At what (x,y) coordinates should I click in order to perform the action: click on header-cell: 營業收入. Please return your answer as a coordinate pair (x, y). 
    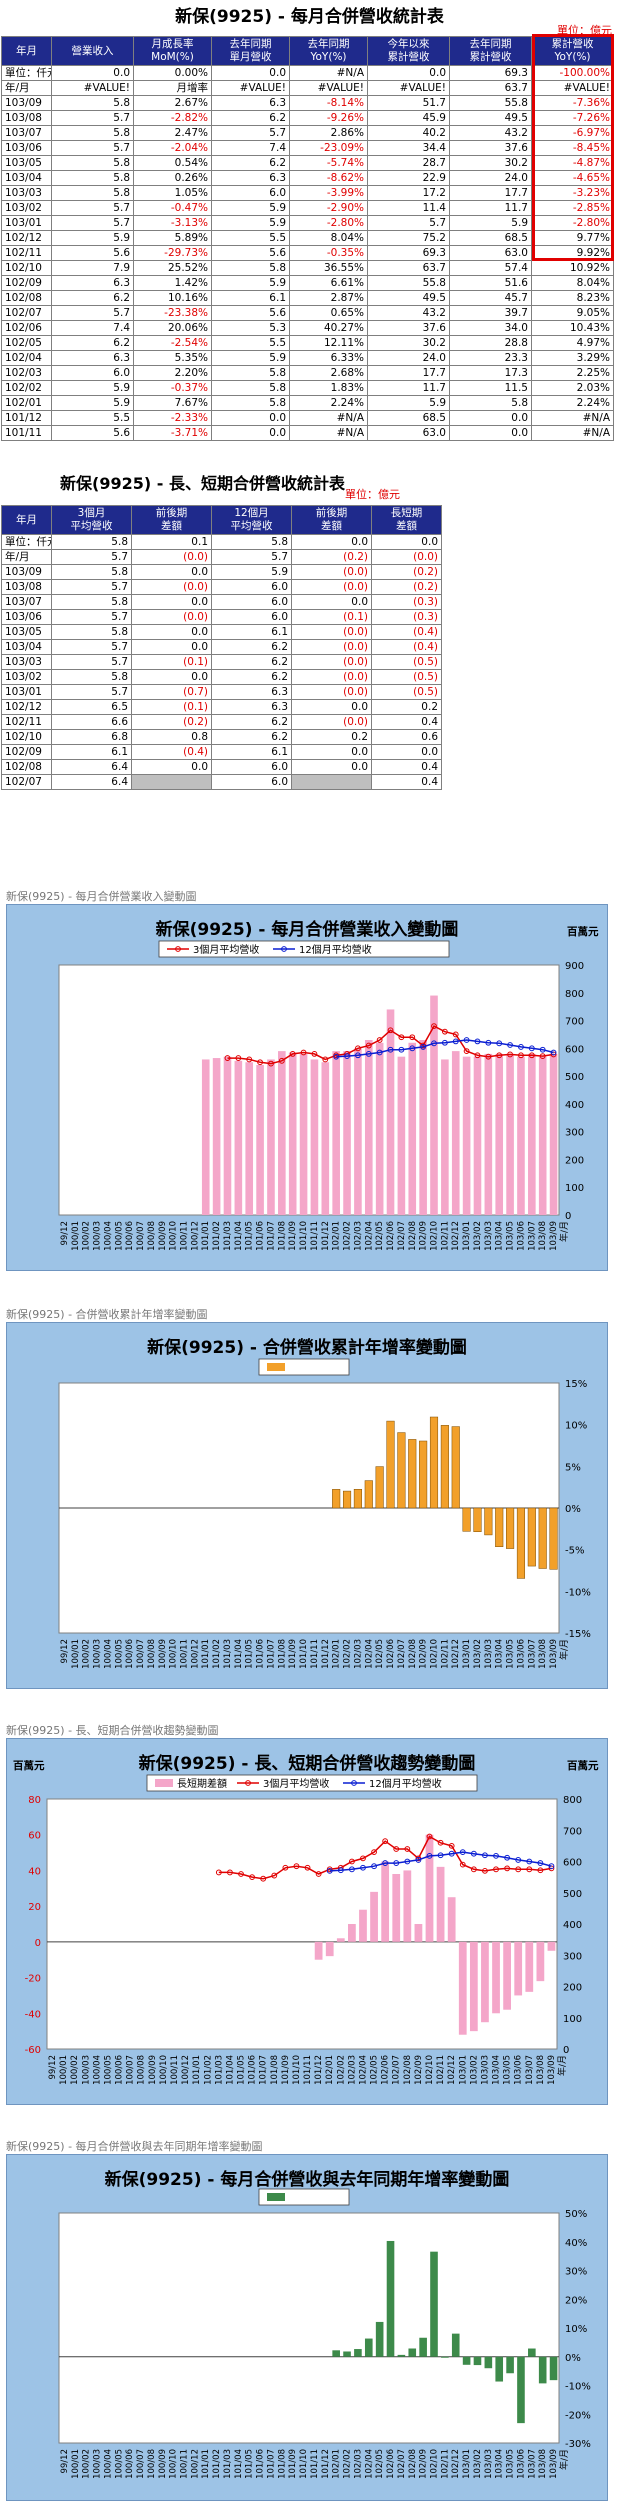
    Looking at the image, I should click on (92, 51).